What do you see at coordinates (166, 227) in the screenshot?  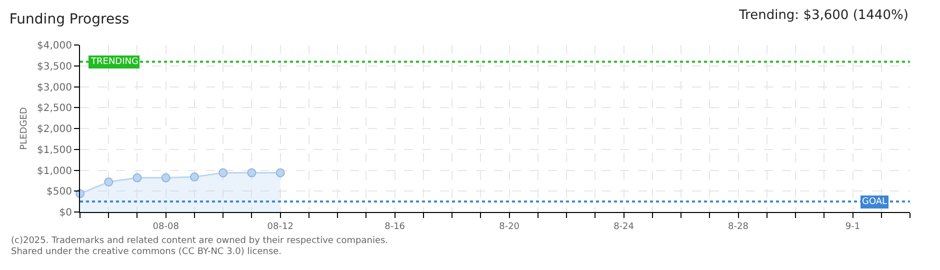 I see `x-tick-label: 08-08` at bounding box center [166, 227].